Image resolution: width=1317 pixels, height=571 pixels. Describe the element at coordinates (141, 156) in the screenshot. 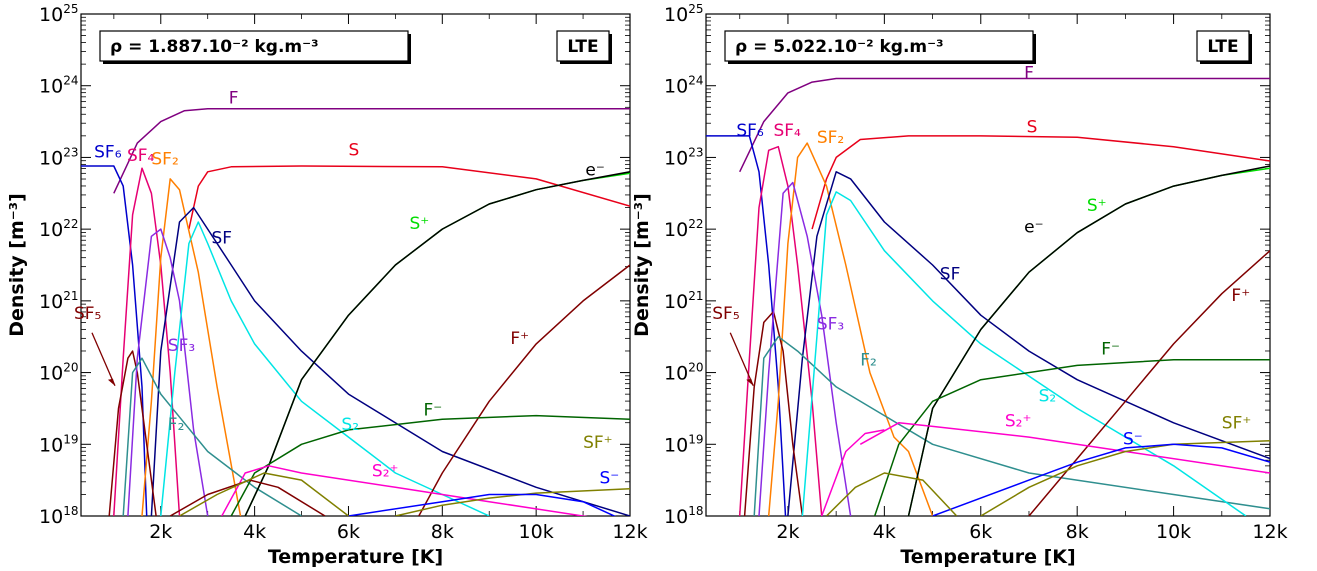

I see `chart-1-series-label-3: SF₄` at that location.